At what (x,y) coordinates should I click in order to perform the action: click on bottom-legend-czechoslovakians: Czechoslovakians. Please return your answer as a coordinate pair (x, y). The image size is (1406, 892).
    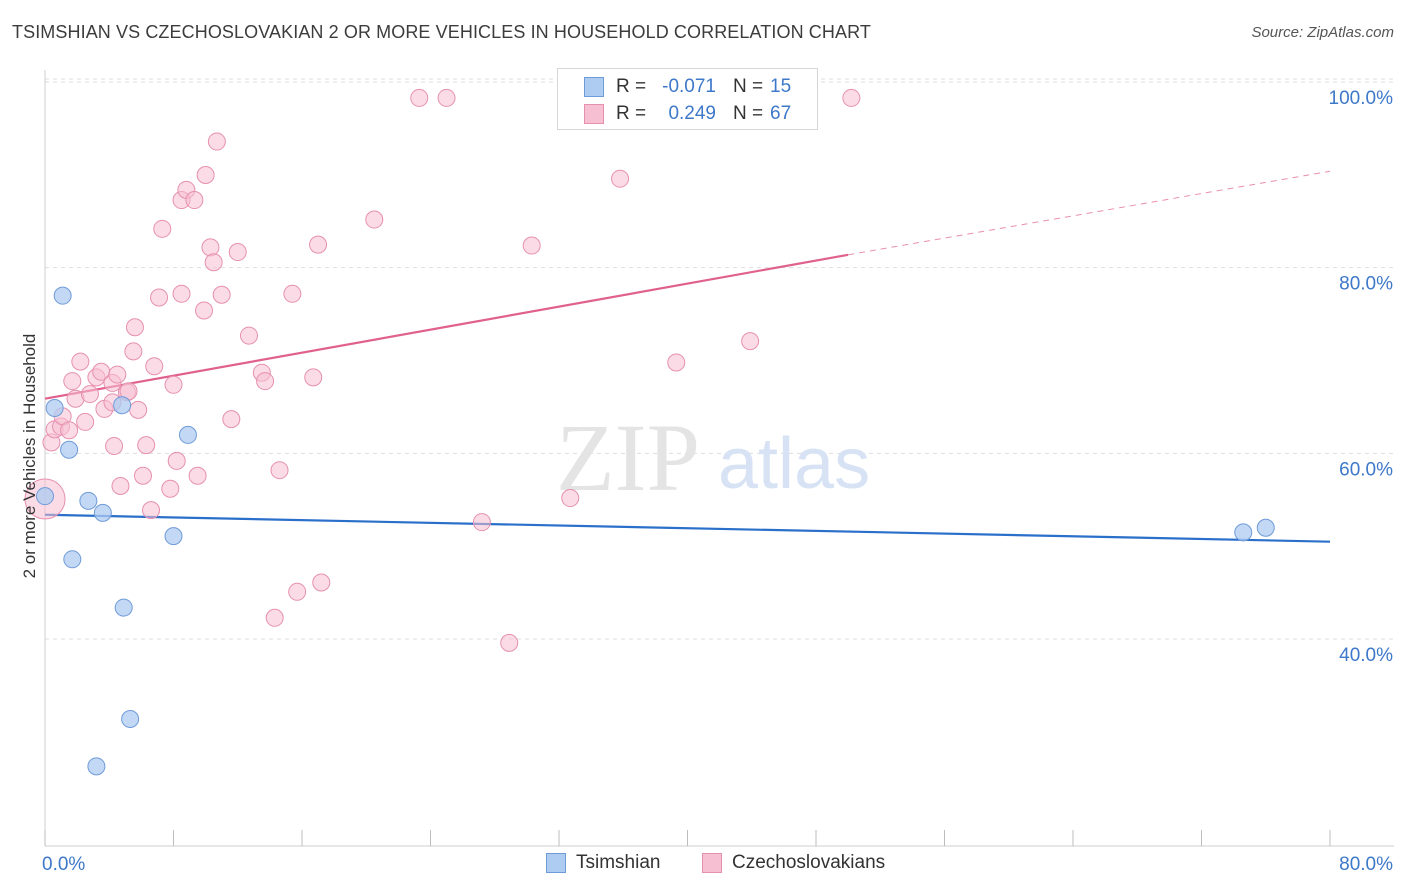
    Looking at the image, I should click on (802, 864).